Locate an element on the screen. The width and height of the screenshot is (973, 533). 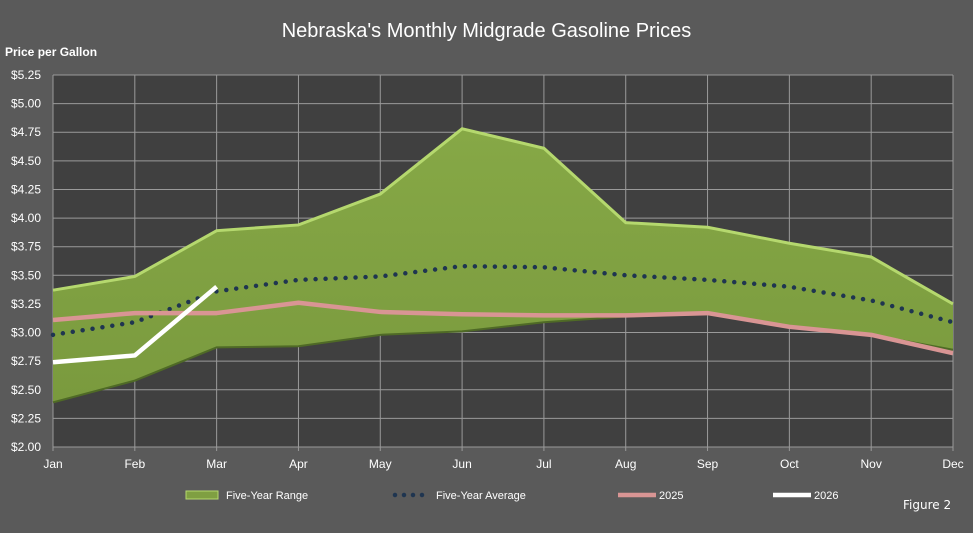
y-tick-label: $5.00 is located at coordinates (26, 104).